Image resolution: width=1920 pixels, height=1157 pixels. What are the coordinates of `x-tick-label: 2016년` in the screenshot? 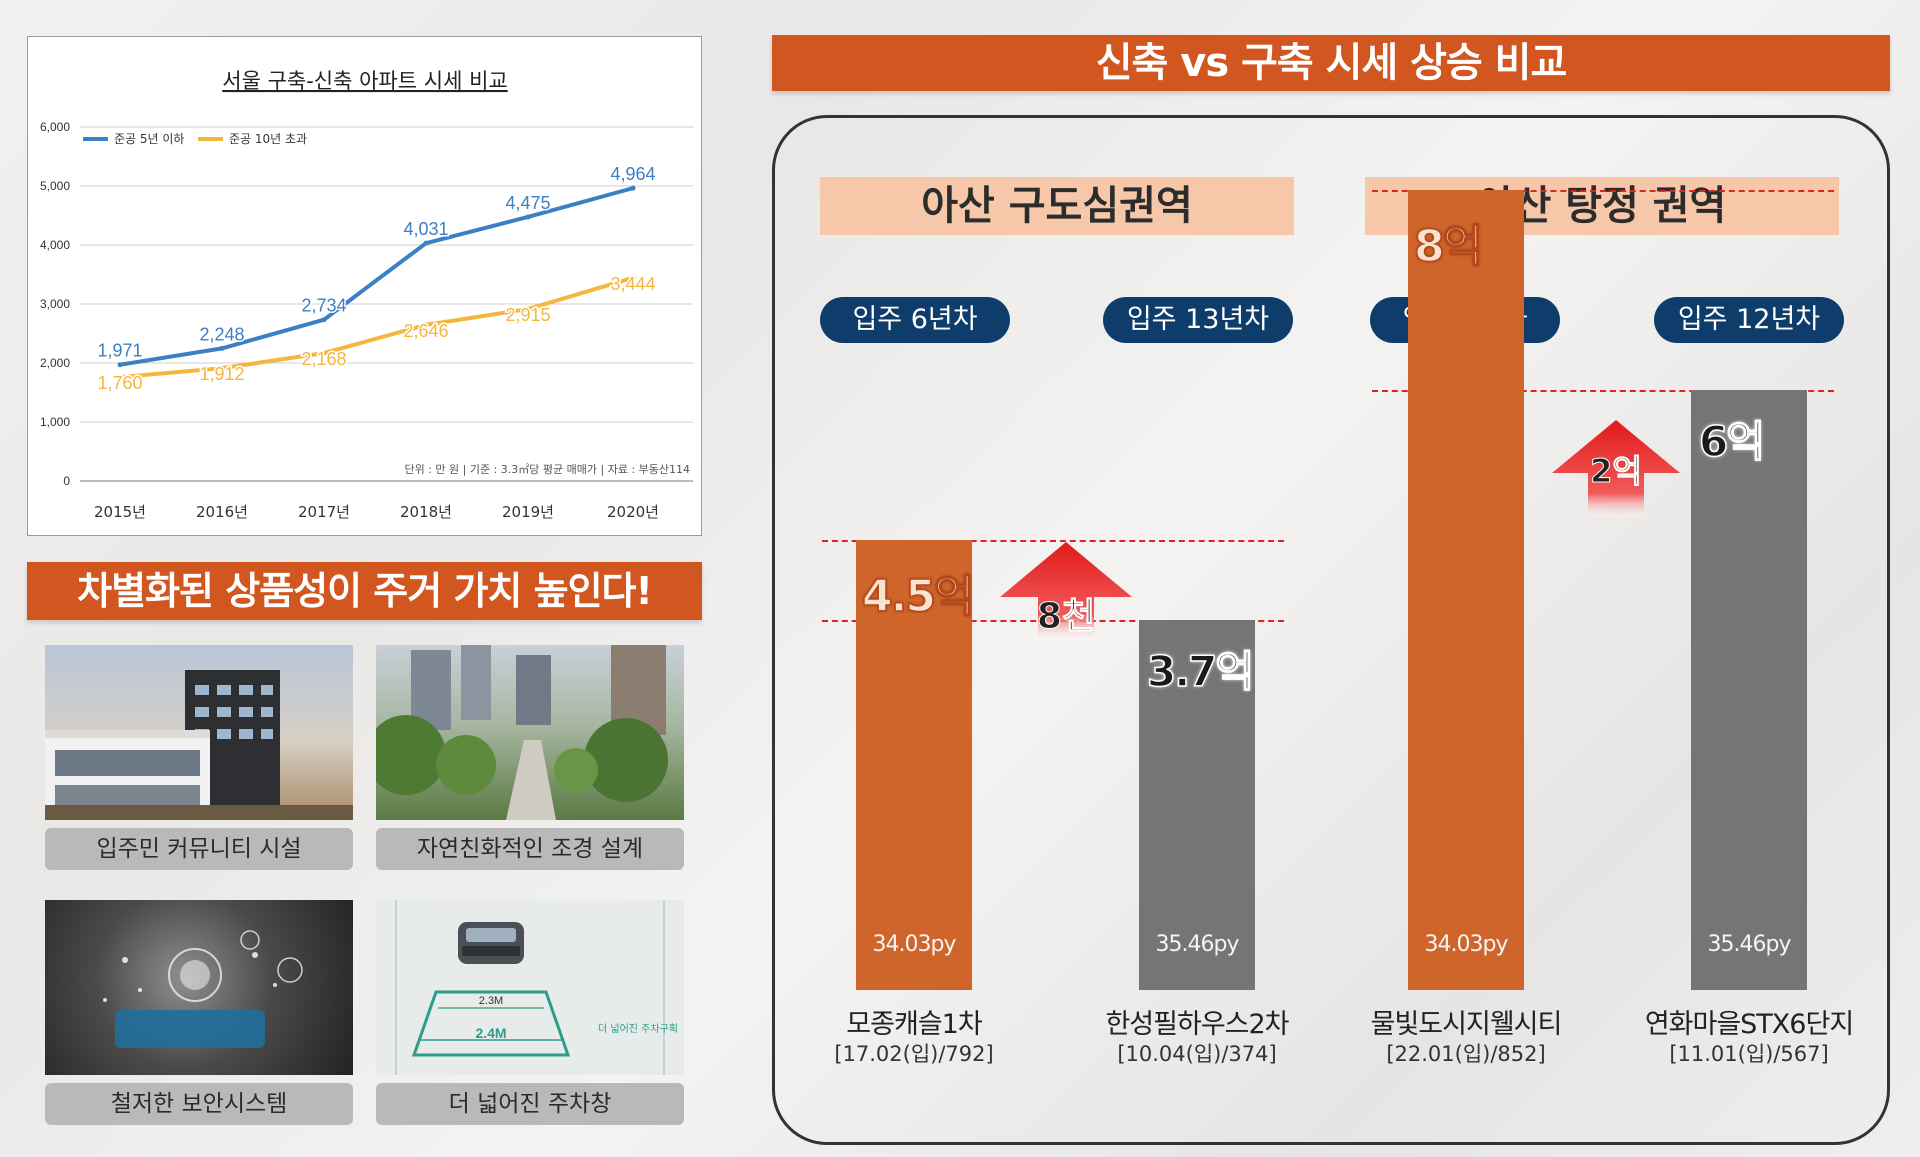 It's located at (222, 512).